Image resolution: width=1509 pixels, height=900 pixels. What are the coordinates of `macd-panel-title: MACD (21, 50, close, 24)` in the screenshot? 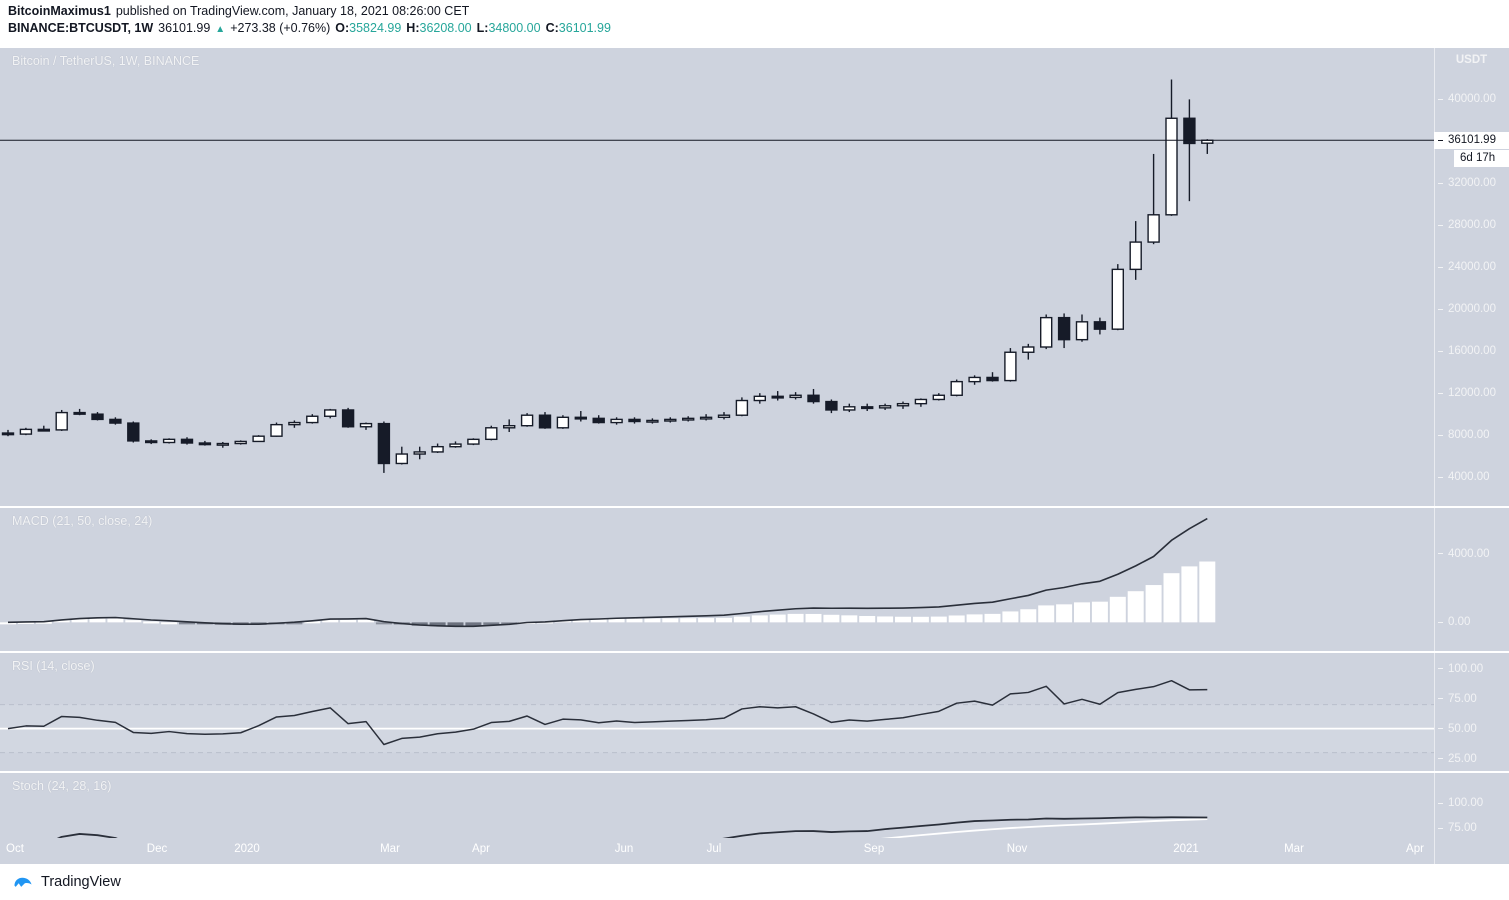 It's located at (82, 521).